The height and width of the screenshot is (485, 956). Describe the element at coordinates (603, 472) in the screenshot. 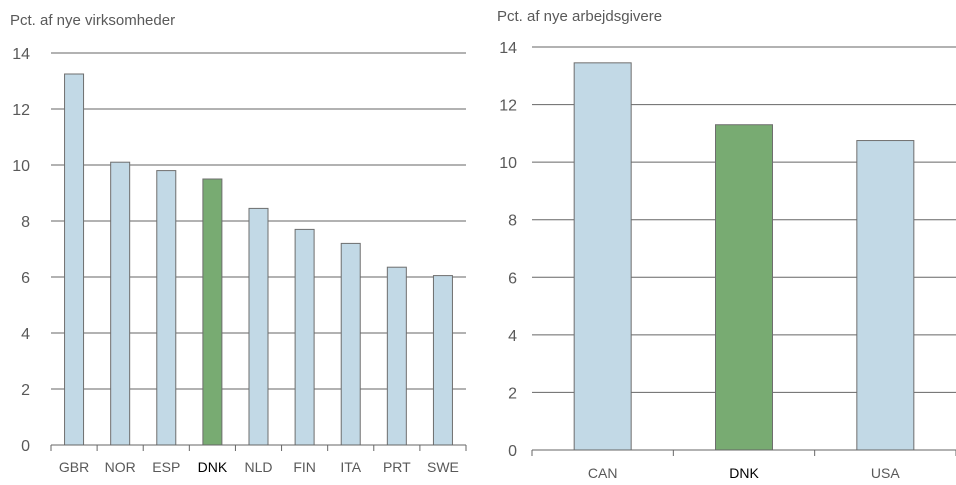

I see `x-tick-label-can: CAN` at that location.